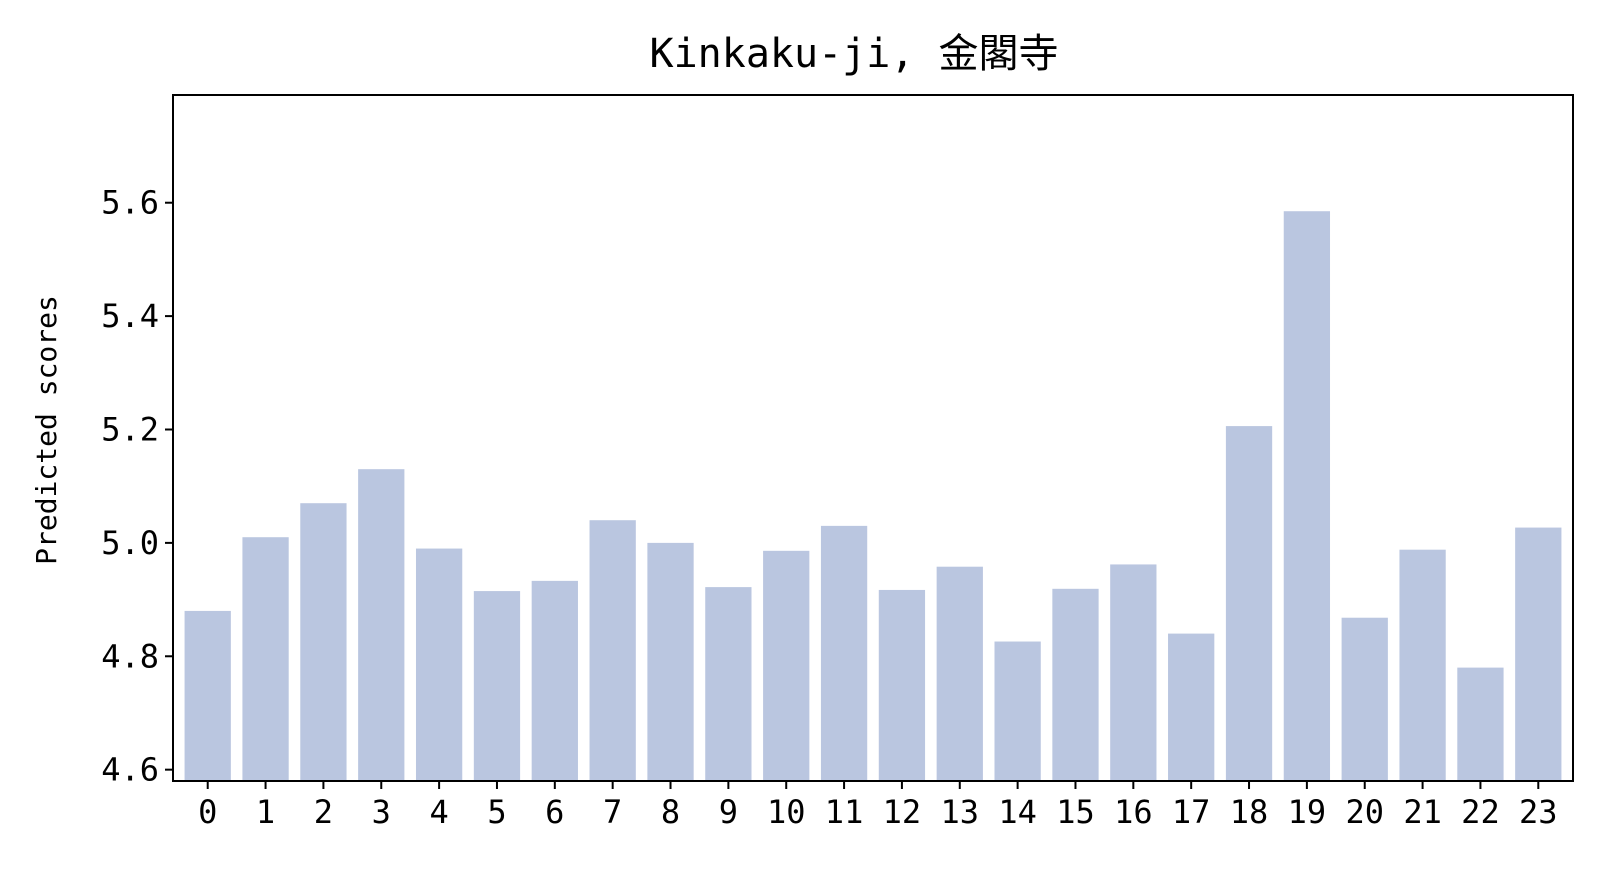 This screenshot has height=869, width=1598. Describe the element at coordinates (207, 812) in the screenshot. I see `x-tick-label-0: 0` at that location.